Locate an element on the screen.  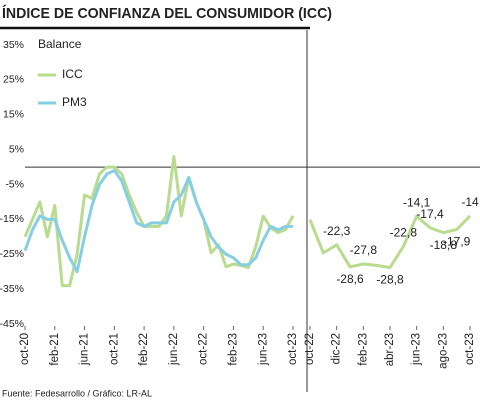
y-tick-label: 35% is located at coordinates (13, 45).